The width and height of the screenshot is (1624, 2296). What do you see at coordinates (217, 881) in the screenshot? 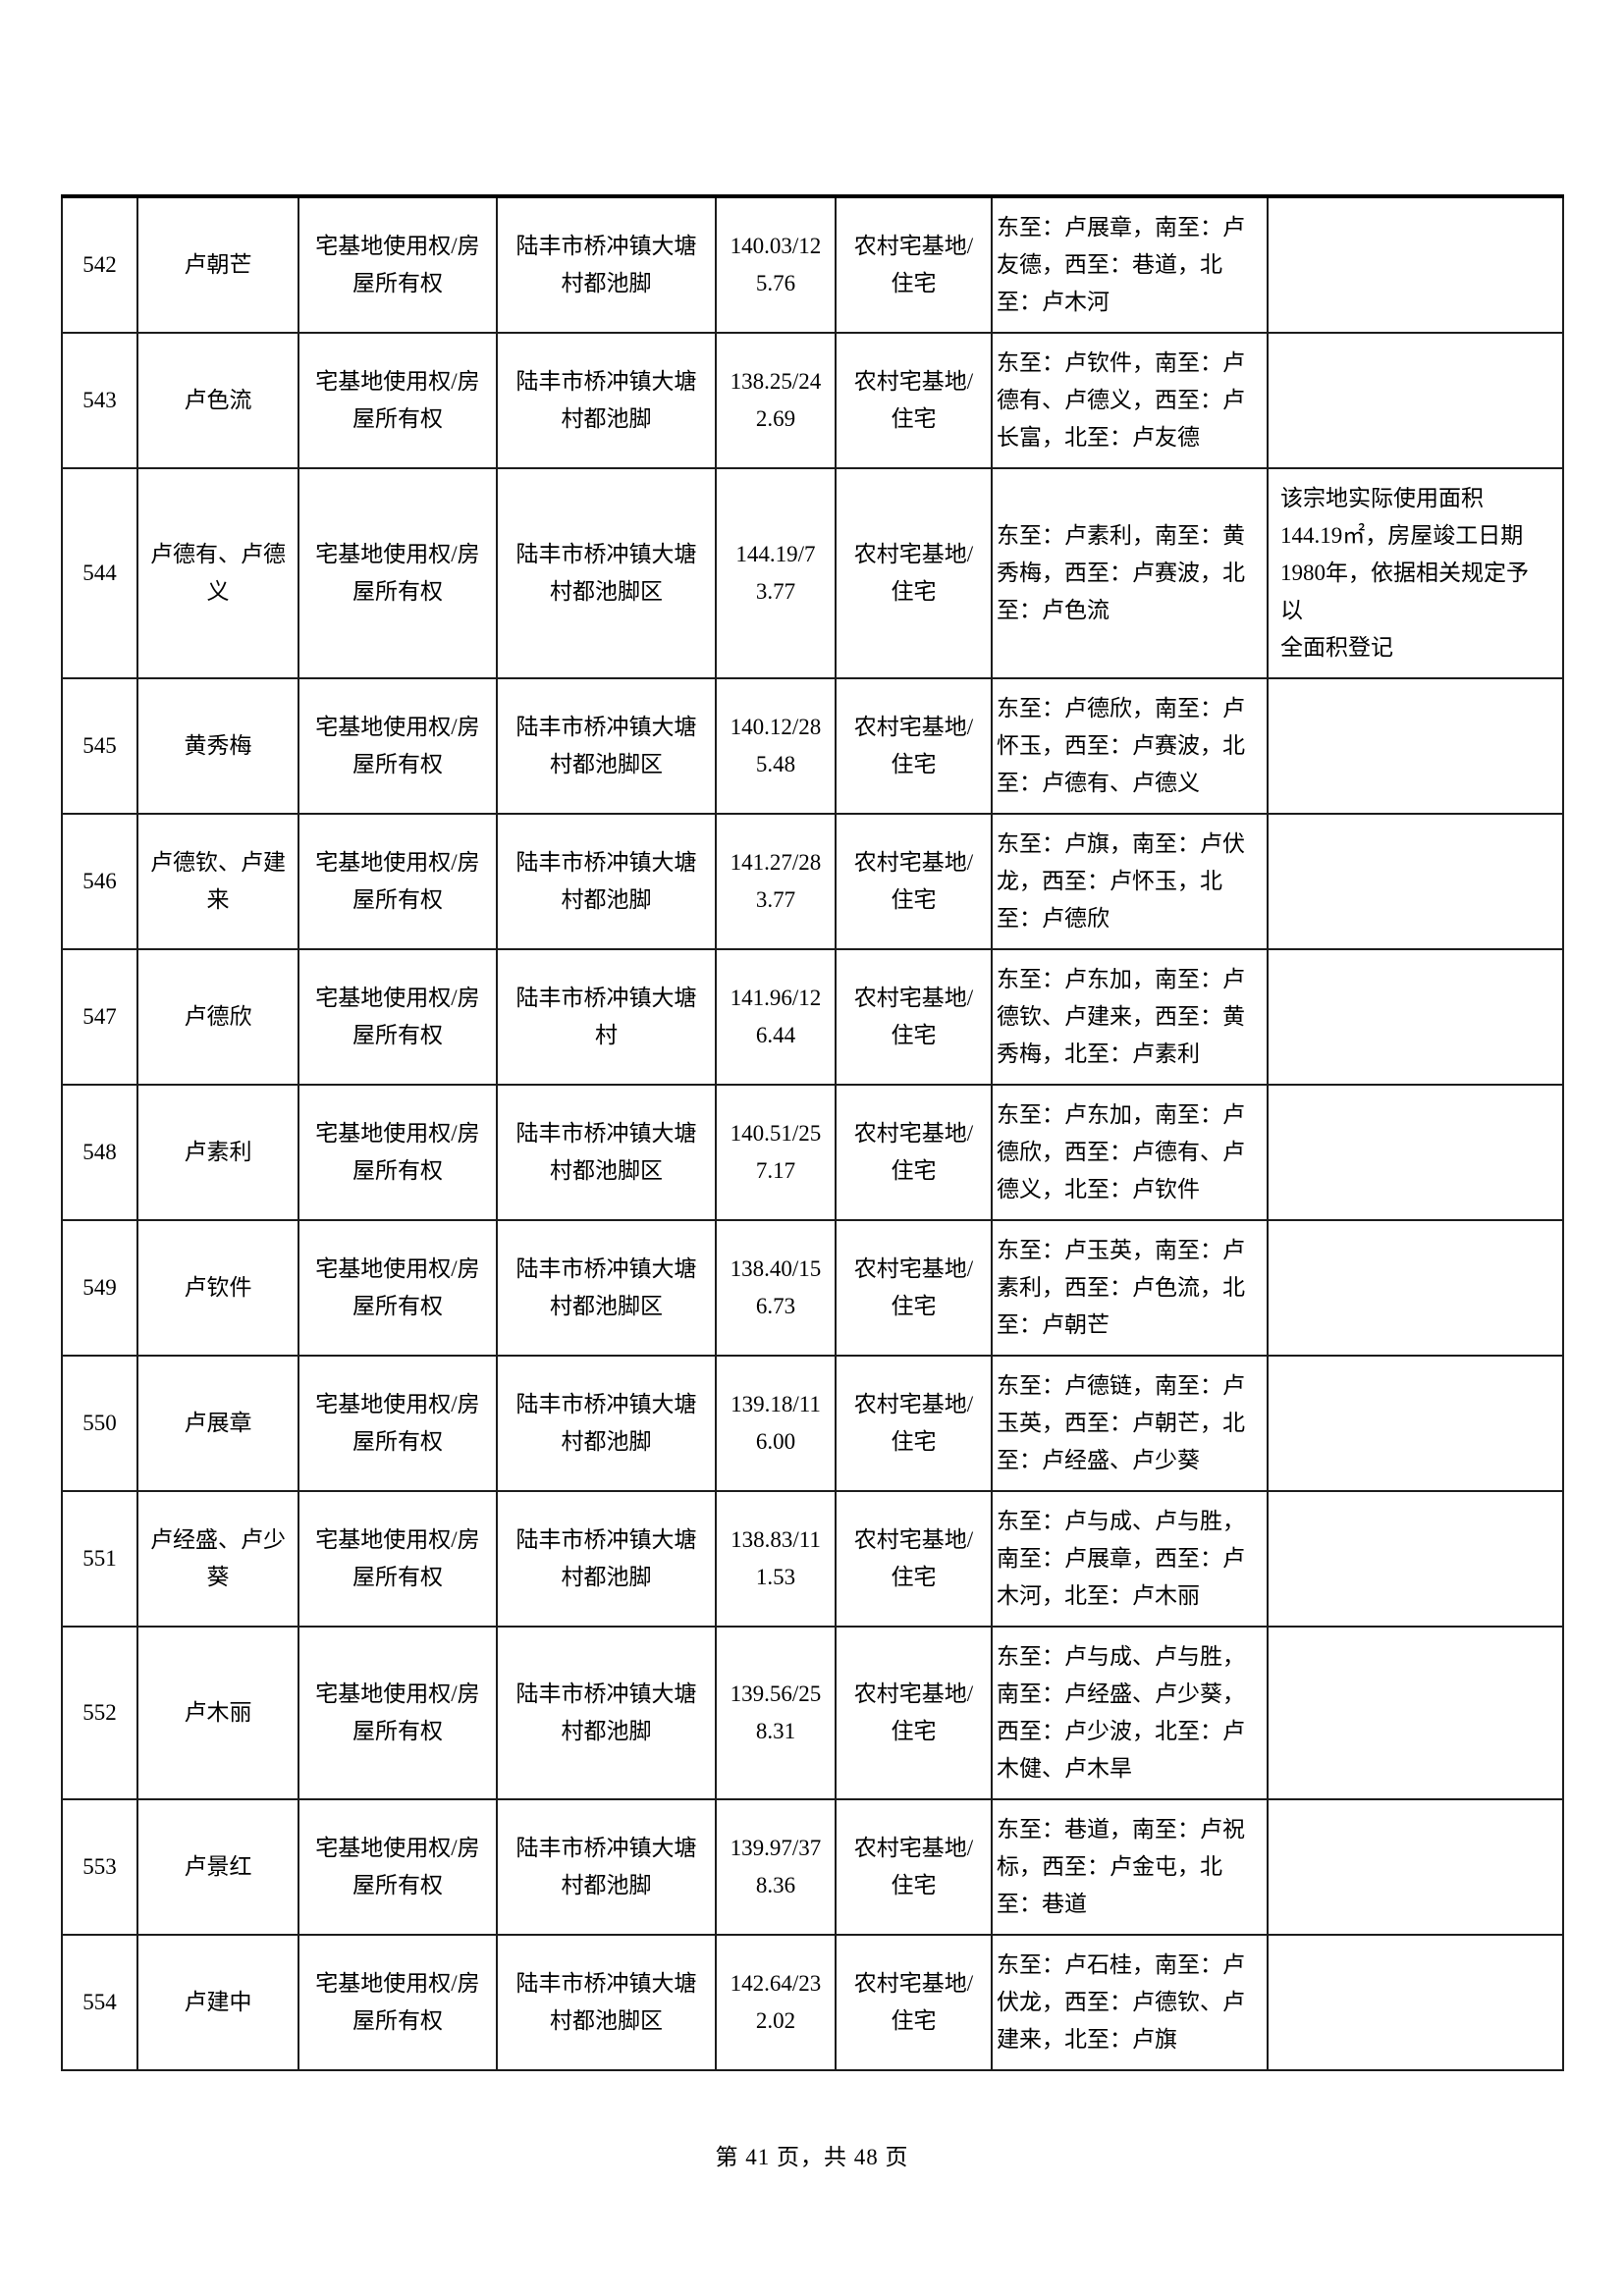
I see `rights-holder-cell: 卢德钦、卢建来` at bounding box center [217, 881].